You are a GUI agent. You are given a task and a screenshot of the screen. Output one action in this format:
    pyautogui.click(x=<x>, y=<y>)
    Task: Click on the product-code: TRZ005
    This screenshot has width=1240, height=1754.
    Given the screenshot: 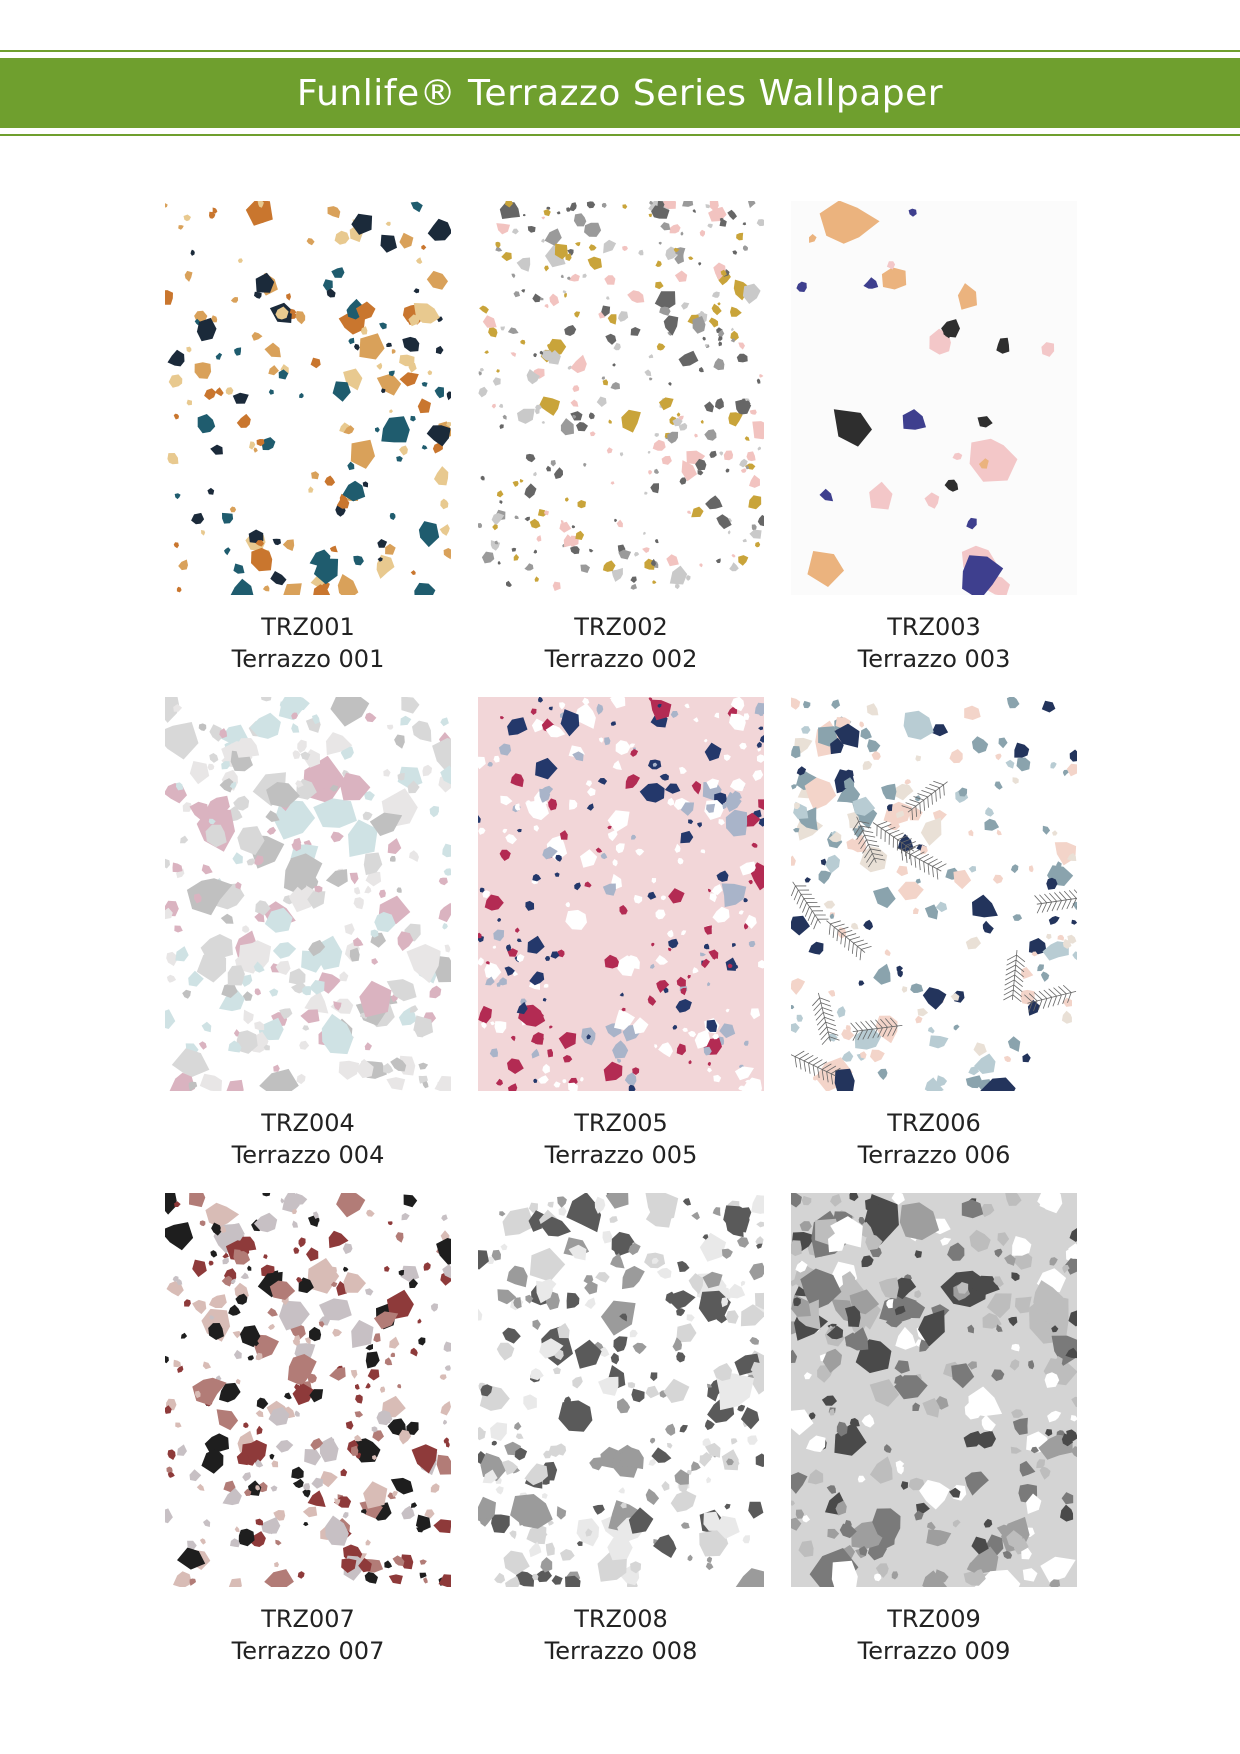 What is the action you would take?
    pyautogui.click(x=621, y=1123)
    